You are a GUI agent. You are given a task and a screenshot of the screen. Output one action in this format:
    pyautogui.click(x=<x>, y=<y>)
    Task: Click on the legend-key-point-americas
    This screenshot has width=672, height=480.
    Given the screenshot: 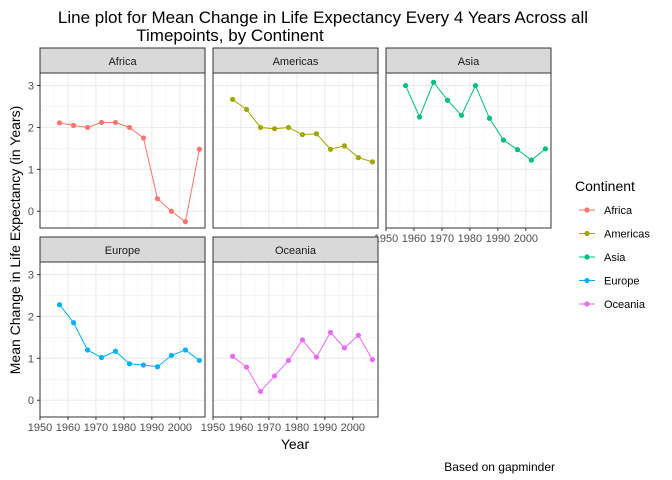 What is the action you would take?
    pyautogui.click(x=587, y=233)
    